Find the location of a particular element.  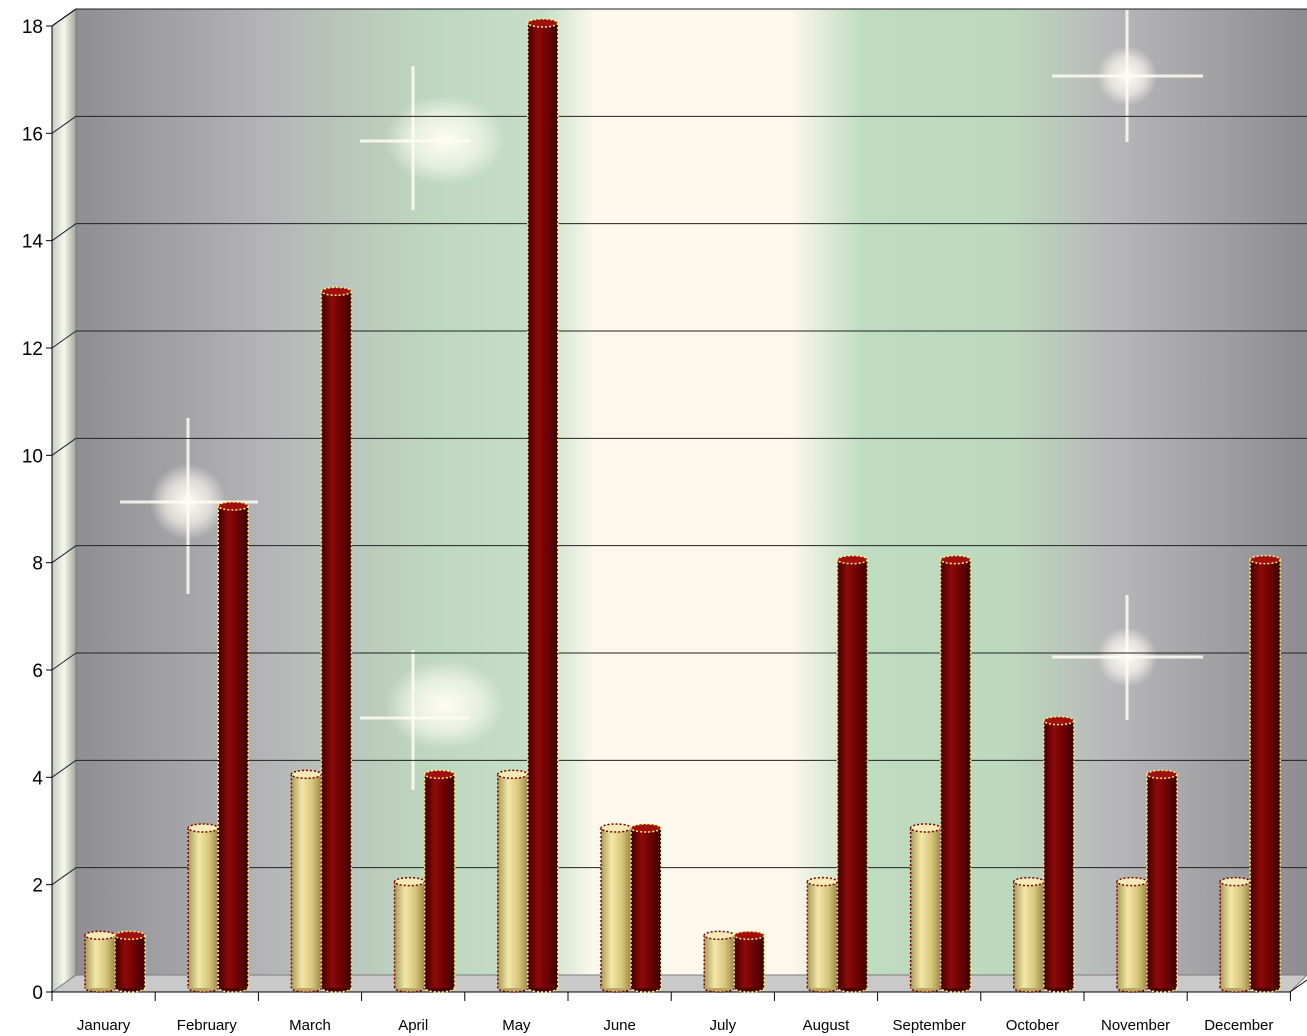

x-tick-label: April is located at coordinates (413, 1025).